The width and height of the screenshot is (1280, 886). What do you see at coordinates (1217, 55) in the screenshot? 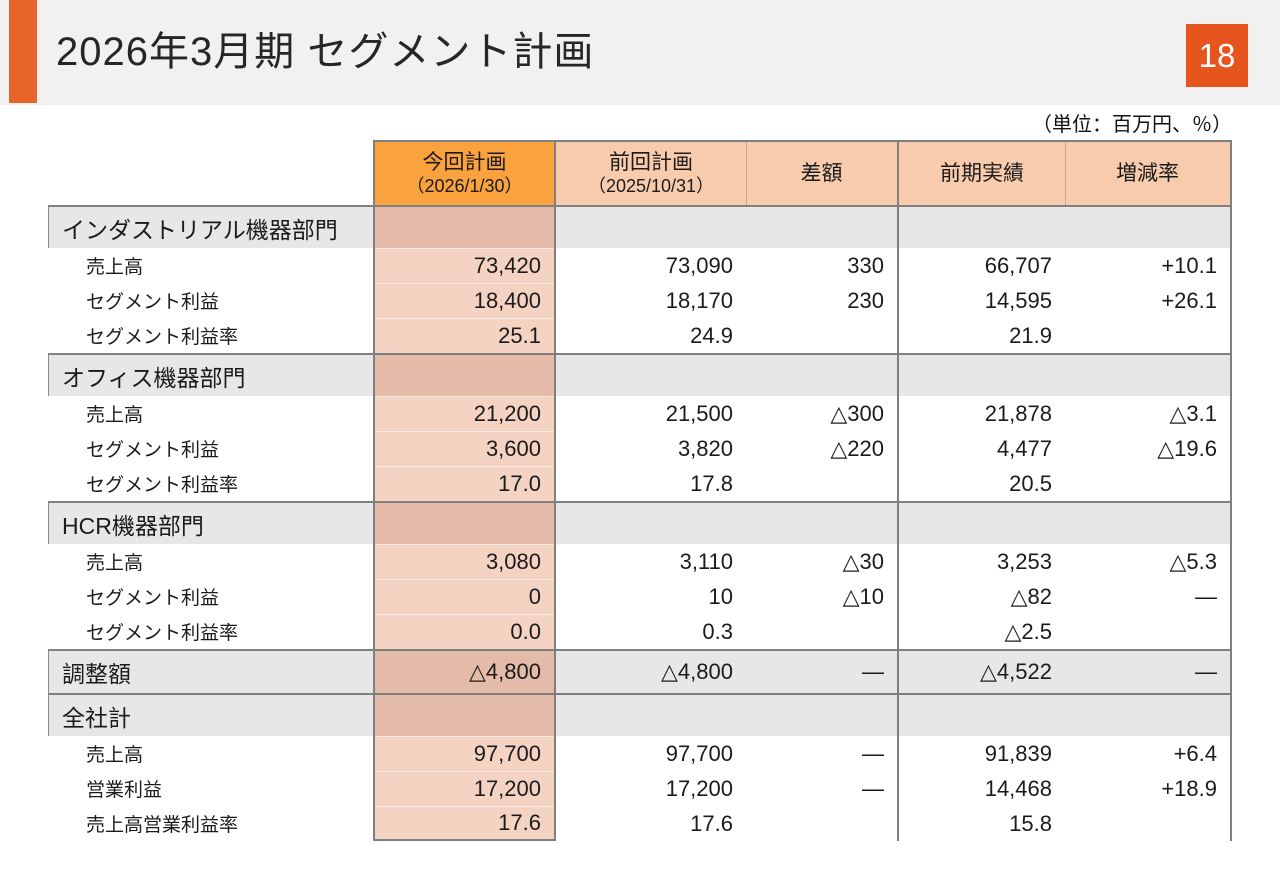
I see `page-number-badge: 18` at bounding box center [1217, 55].